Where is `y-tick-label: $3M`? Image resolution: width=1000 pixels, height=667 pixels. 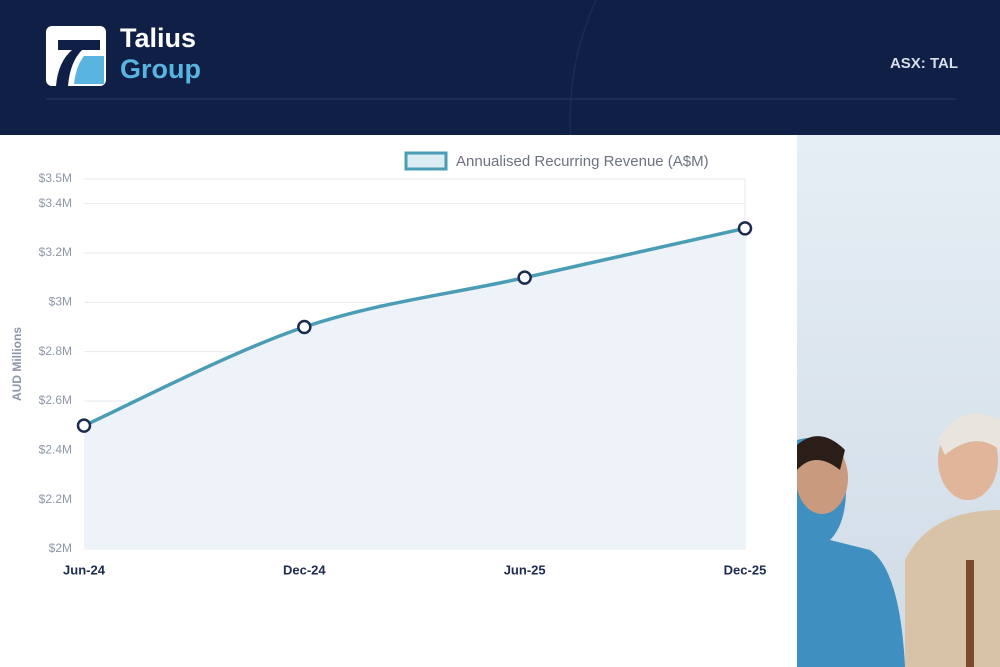 y-tick-label: $3M is located at coordinates (60, 302).